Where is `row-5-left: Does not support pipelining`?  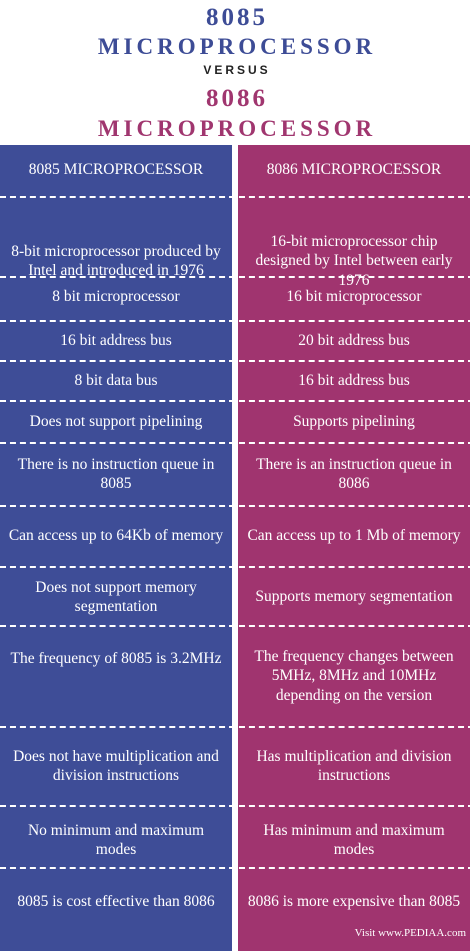 row-5-left: Does not support pipelining is located at coordinates (116, 422).